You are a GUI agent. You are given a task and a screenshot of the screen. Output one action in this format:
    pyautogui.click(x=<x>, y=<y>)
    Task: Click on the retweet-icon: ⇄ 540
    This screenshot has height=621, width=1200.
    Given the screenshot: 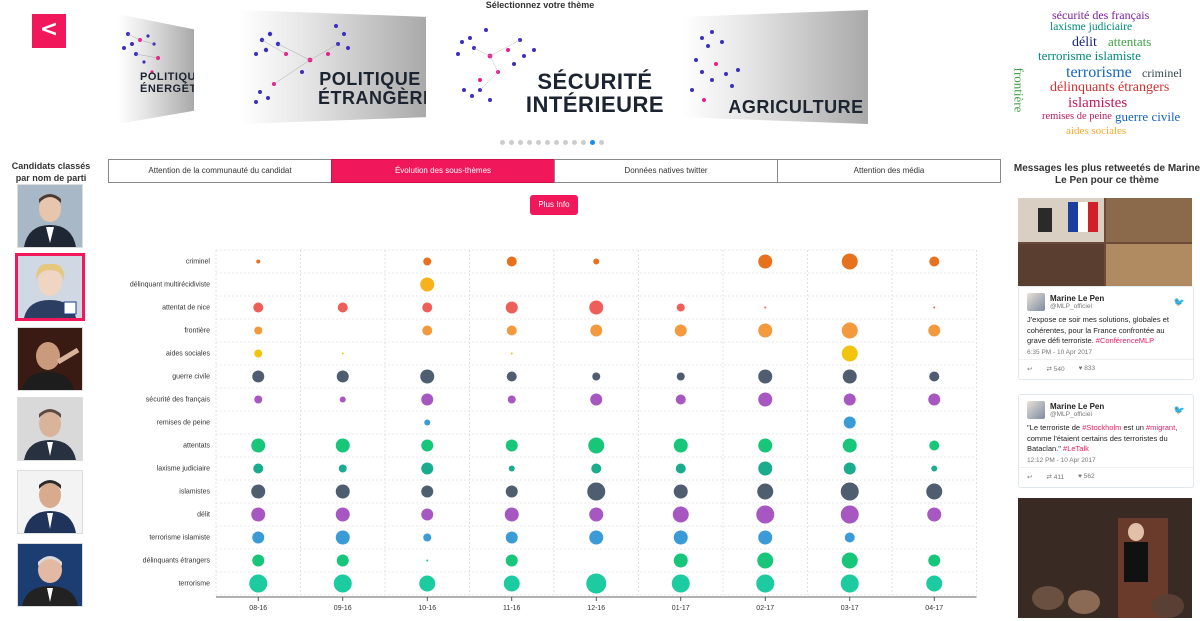 What is the action you would take?
    pyautogui.click(x=1055, y=369)
    